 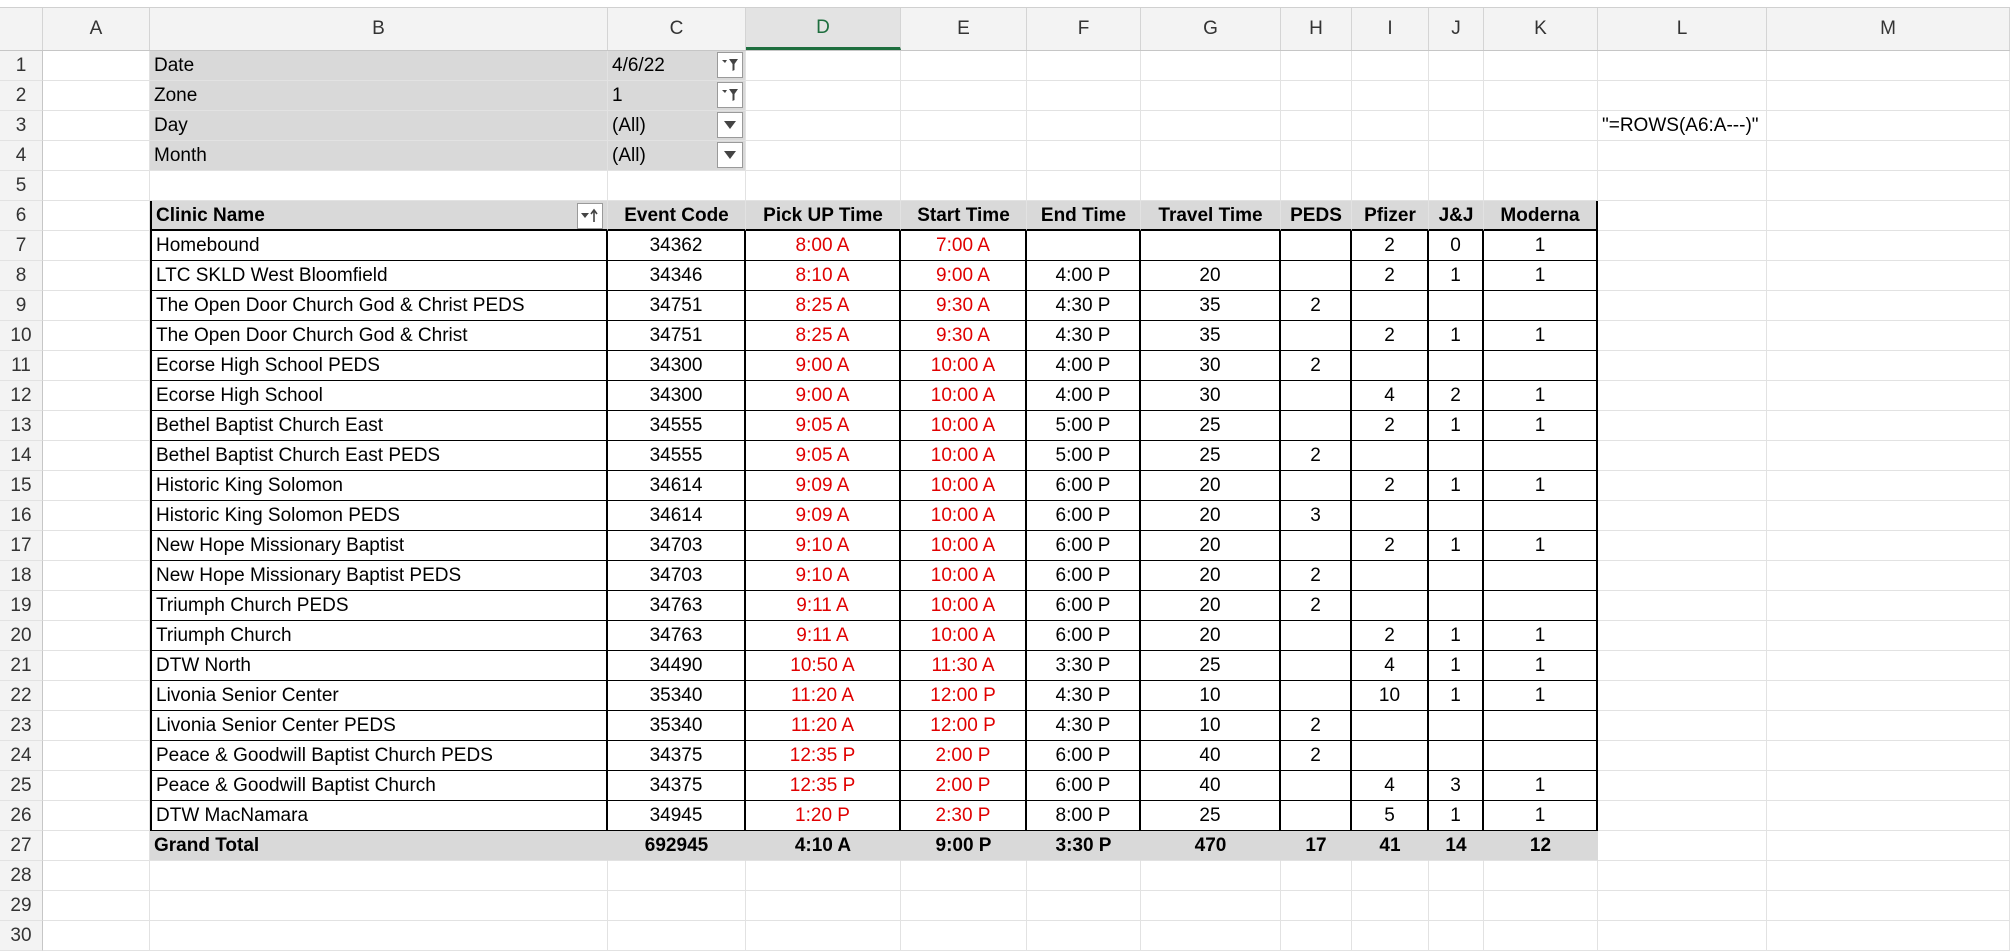 What do you see at coordinates (1084, 576) in the screenshot?
I see `cell-f18: 6:00 P` at bounding box center [1084, 576].